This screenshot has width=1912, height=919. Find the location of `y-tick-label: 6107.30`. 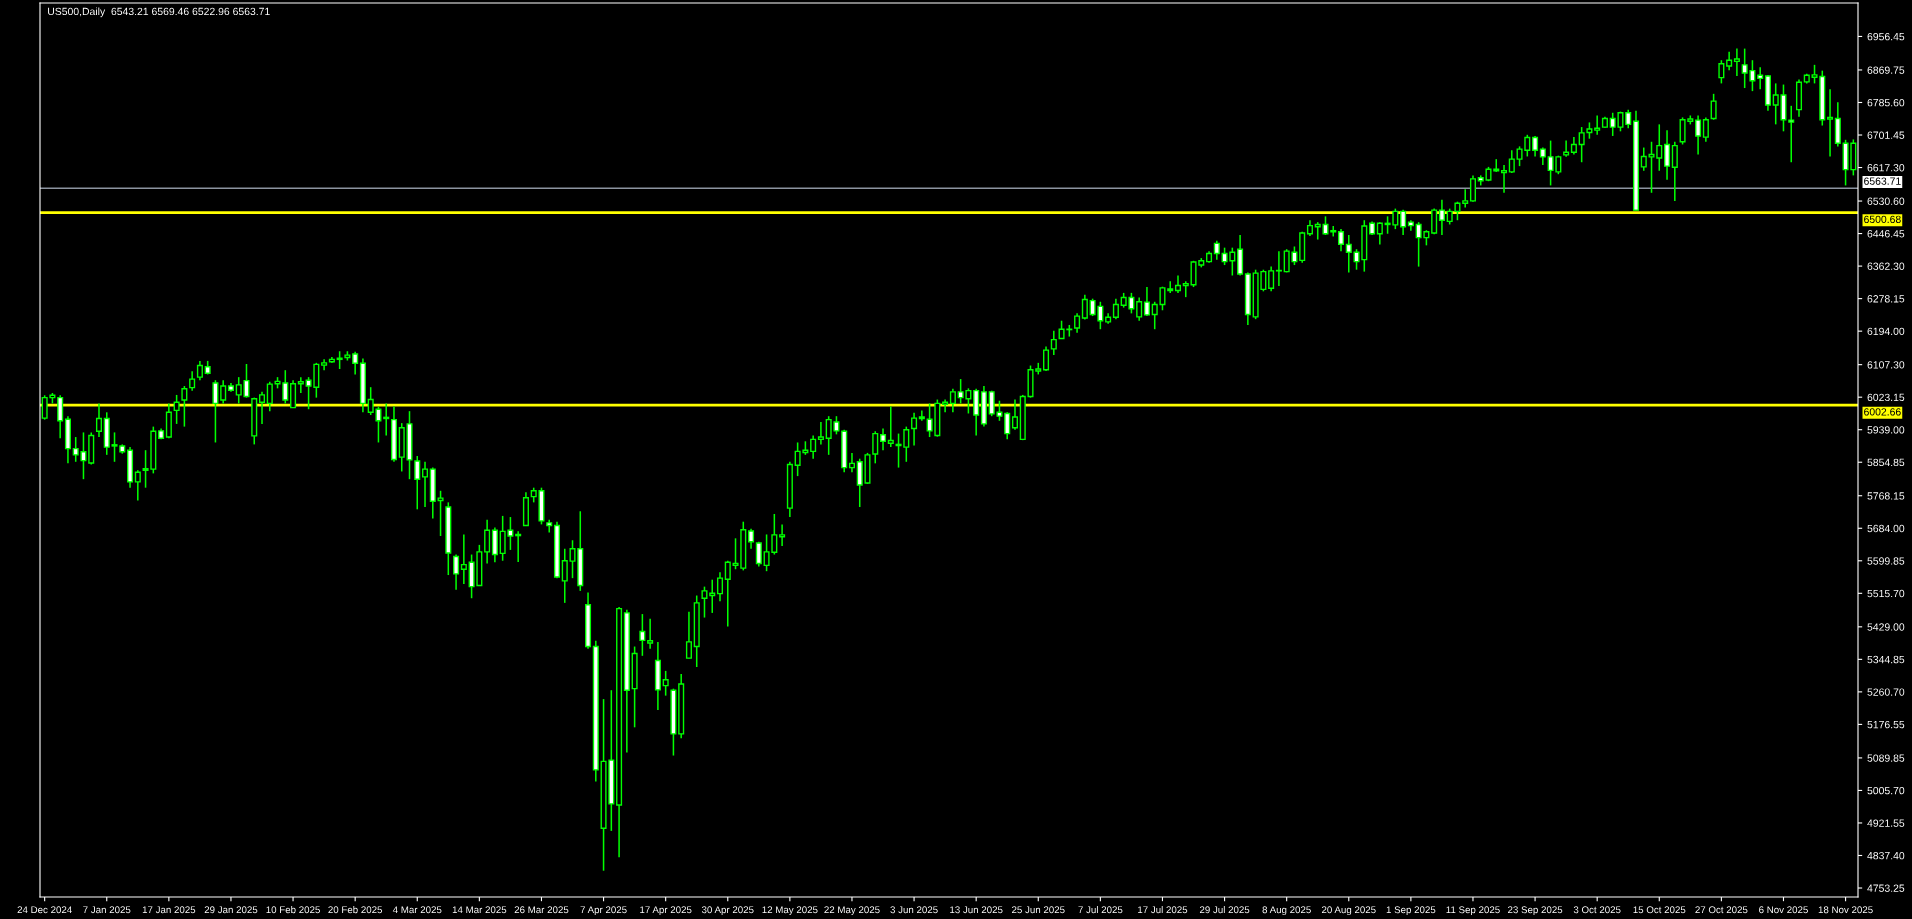

y-tick-label: 6107.30 is located at coordinates (1886, 365).